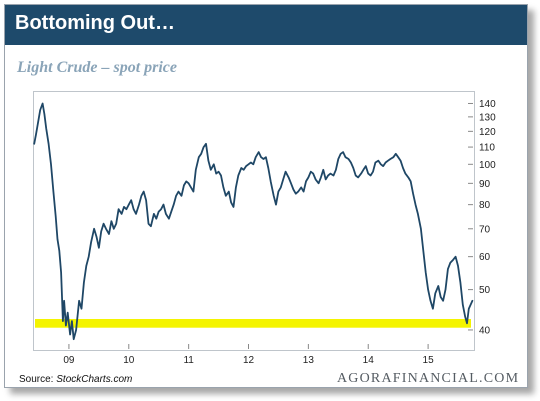  I want to click on x-tick-label: 11, so click(188, 360).